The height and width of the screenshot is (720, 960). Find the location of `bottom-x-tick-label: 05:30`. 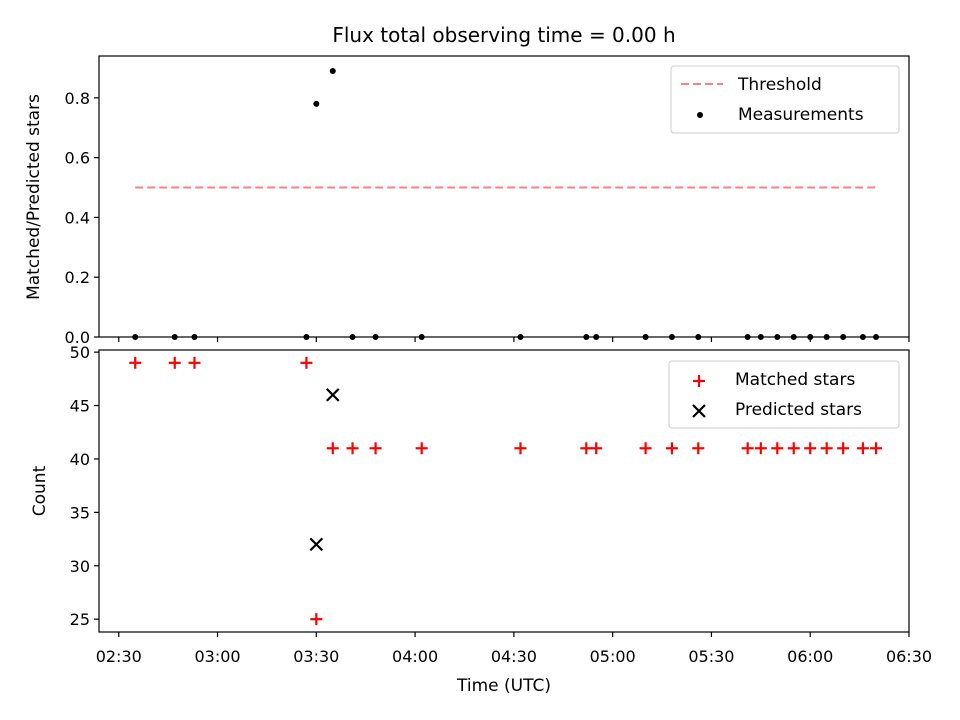

bottom-x-tick-label: 05:30 is located at coordinates (711, 656).